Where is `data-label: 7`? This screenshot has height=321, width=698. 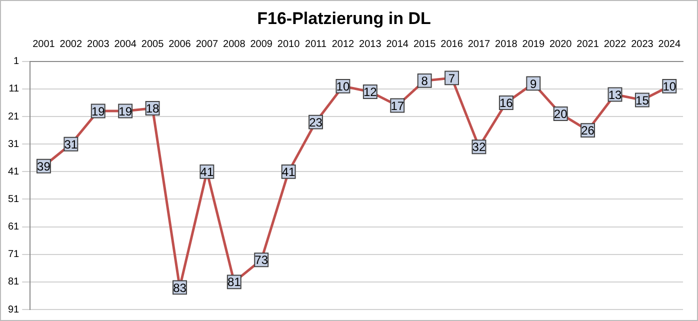 data-label: 7 is located at coordinates (452, 78).